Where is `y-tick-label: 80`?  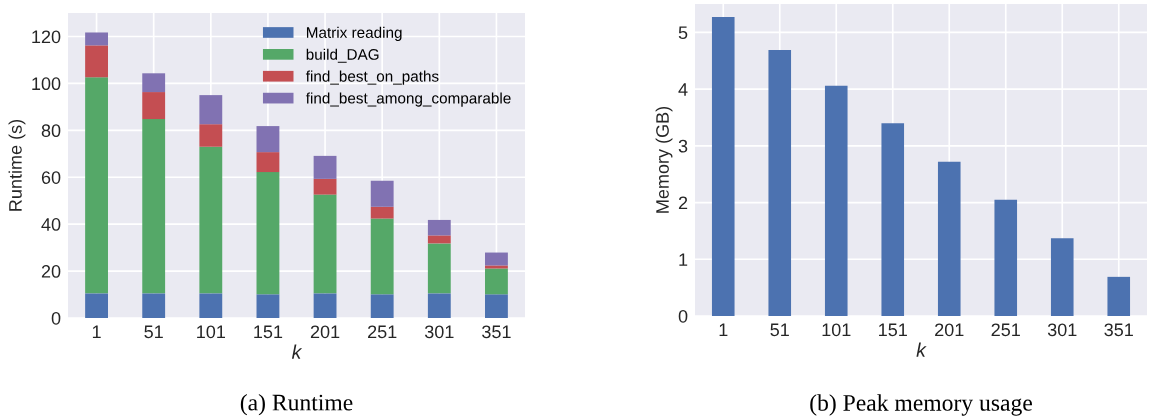 y-tick-label: 80 is located at coordinates (51, 131).